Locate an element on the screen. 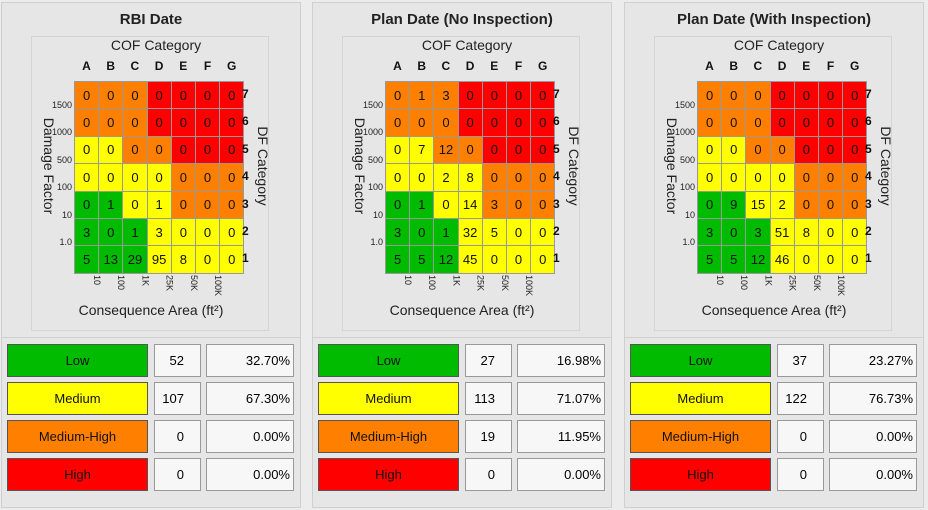 The width and height of the screenshot is (928, 510). matrix-cell: 29 is located at coordinates (135, 259).